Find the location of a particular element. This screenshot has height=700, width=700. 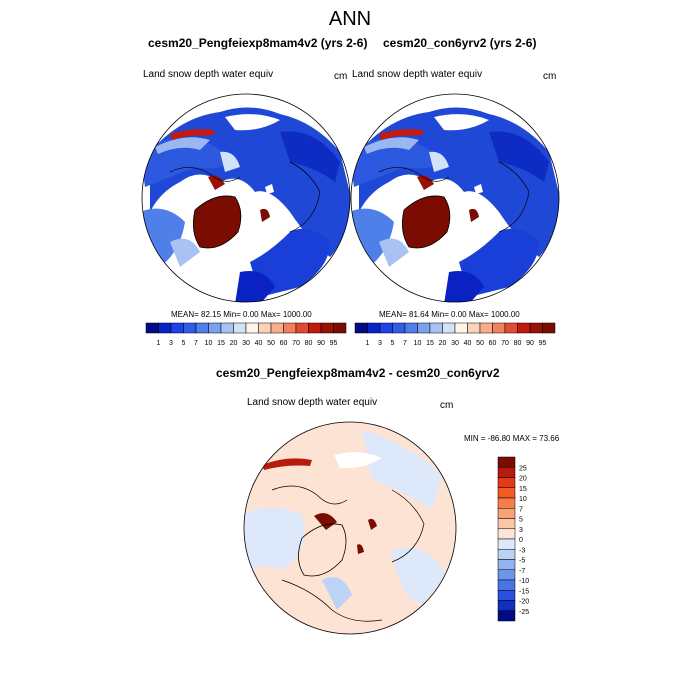

panel-3-map-field is located at coordinates (350, 528).